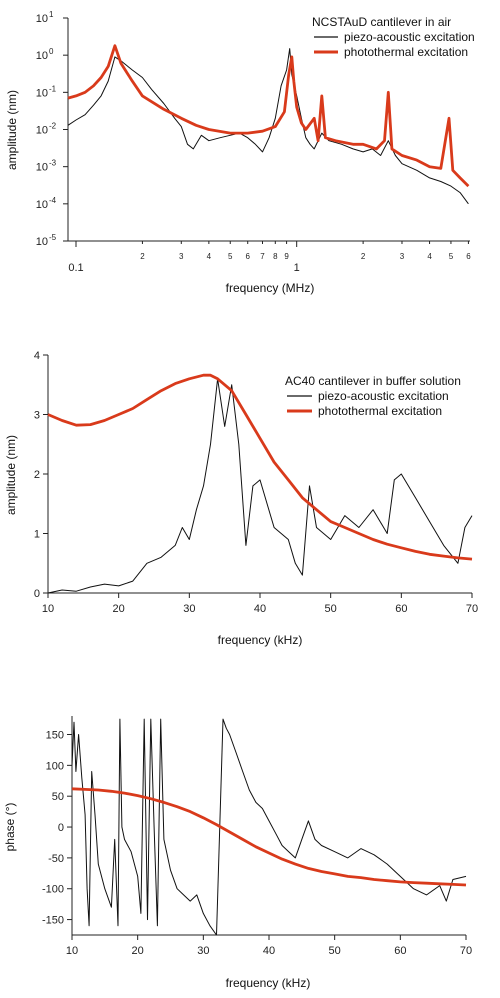 This screenshot has height=998, width=500. What do you see at coordinates (270, 288) in the screenshot?
I see `x-axis-label: frequency (MHz)` at bounding box center [270, 288].